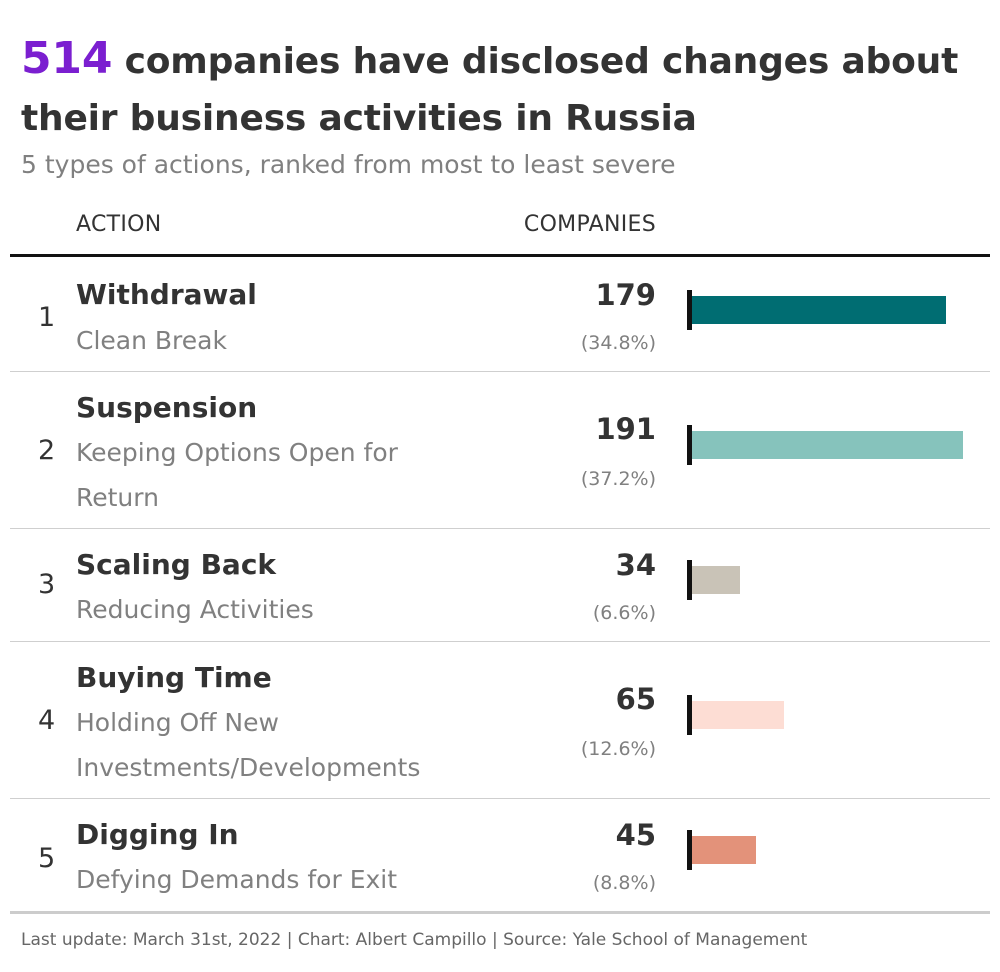  I want to click on action-description: Reducing Activities, so click(195, 609).